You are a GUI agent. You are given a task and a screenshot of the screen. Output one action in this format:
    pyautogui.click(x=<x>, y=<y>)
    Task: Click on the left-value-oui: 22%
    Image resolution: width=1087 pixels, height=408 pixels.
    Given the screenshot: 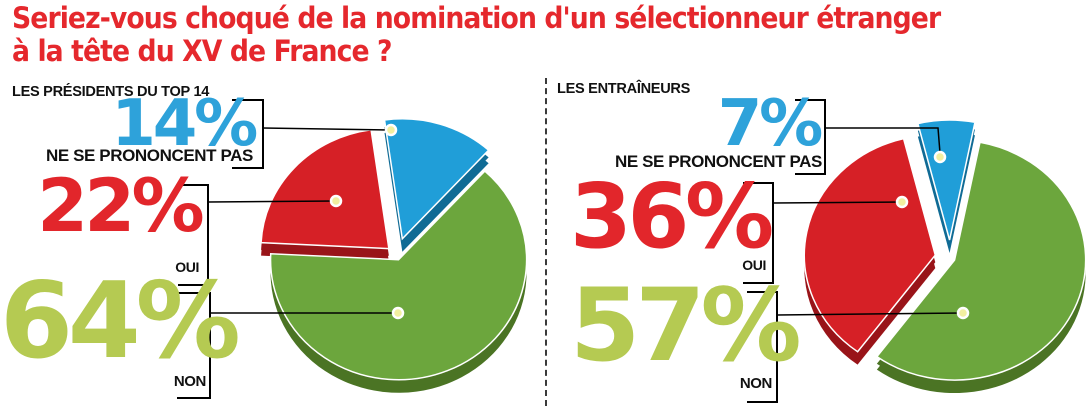 What is the action you would take?
    pyautogui.click(x=120, y=206)
    